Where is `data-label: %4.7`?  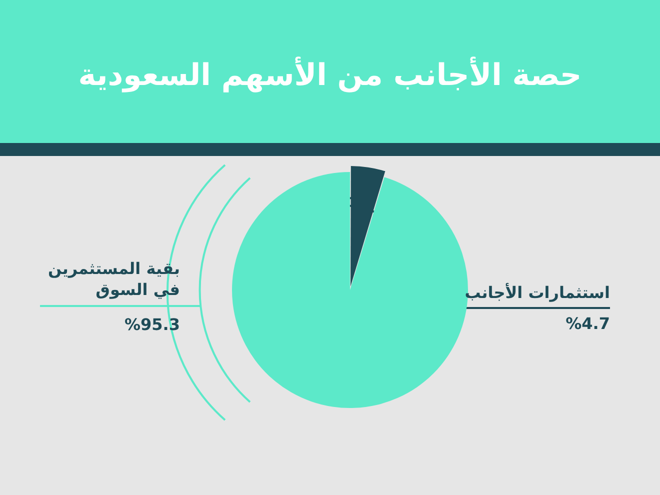 data-label: %4.7 is located at coordinates (587, 323).